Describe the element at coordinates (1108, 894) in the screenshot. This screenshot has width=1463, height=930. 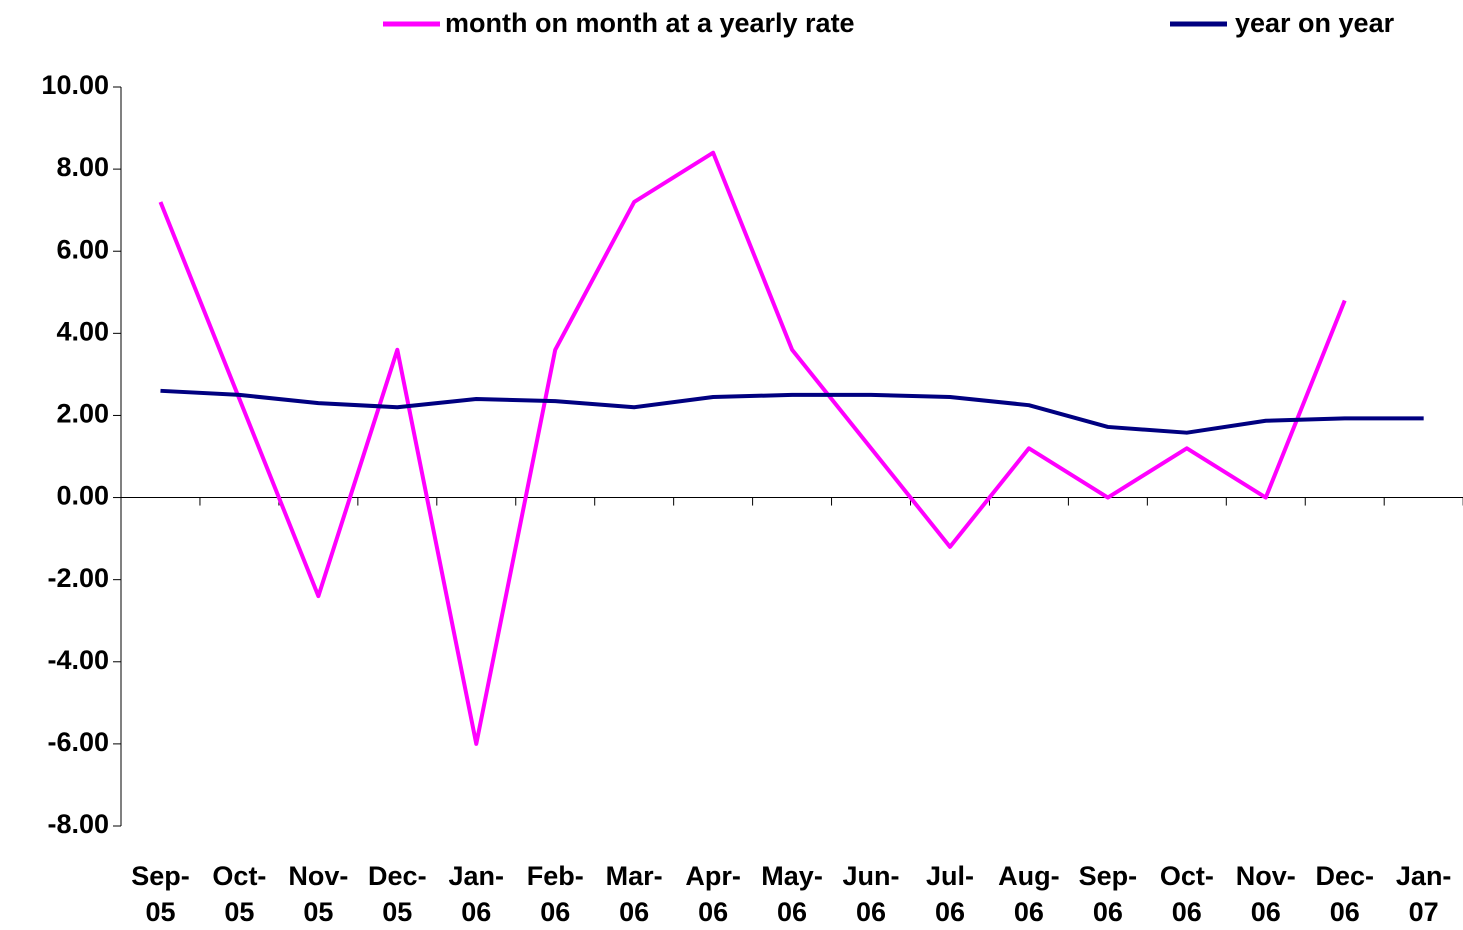
I see `x-tick-label: Sep-06` at that location.